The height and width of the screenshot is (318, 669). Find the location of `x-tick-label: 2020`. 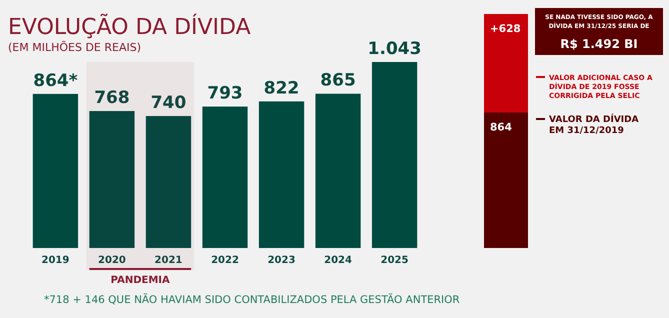

x-tick-label: 2020 is located at coordinates (112, 260).